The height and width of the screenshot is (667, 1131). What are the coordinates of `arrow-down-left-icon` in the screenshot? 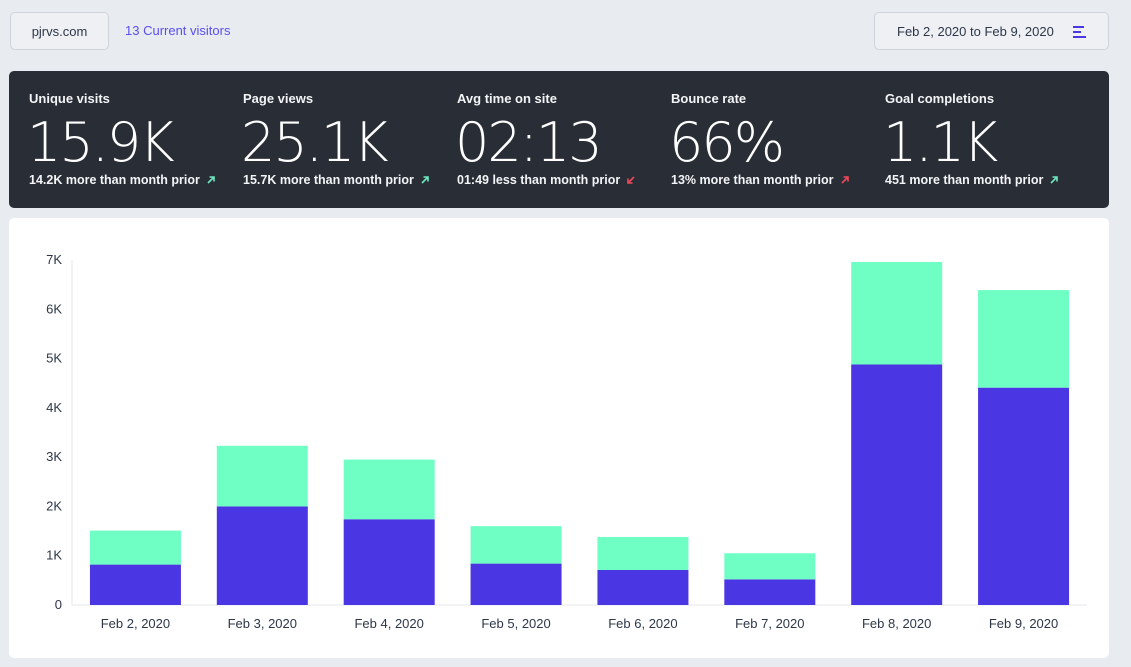 It's located at (631, 180).